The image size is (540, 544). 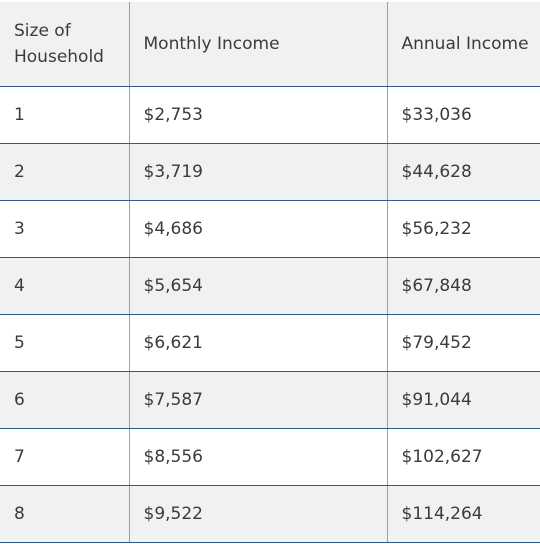 What do you see at coordinates (65, 44) in the screenshot?
I see `header-size-of-household: Size of Household` at bounding box center [65, 44].